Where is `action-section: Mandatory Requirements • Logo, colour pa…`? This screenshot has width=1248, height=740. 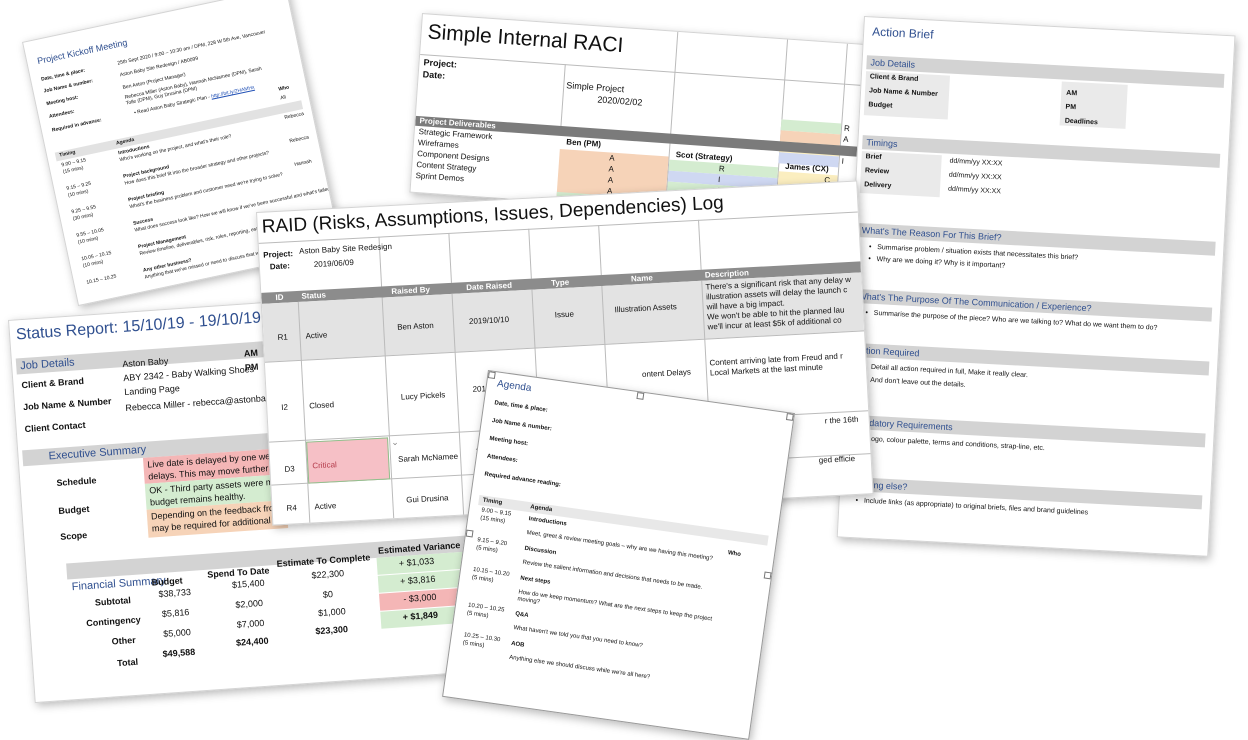
action-section: Mandatory Requirements • Logo, colour pa… is located at coordinates (1028, 446).